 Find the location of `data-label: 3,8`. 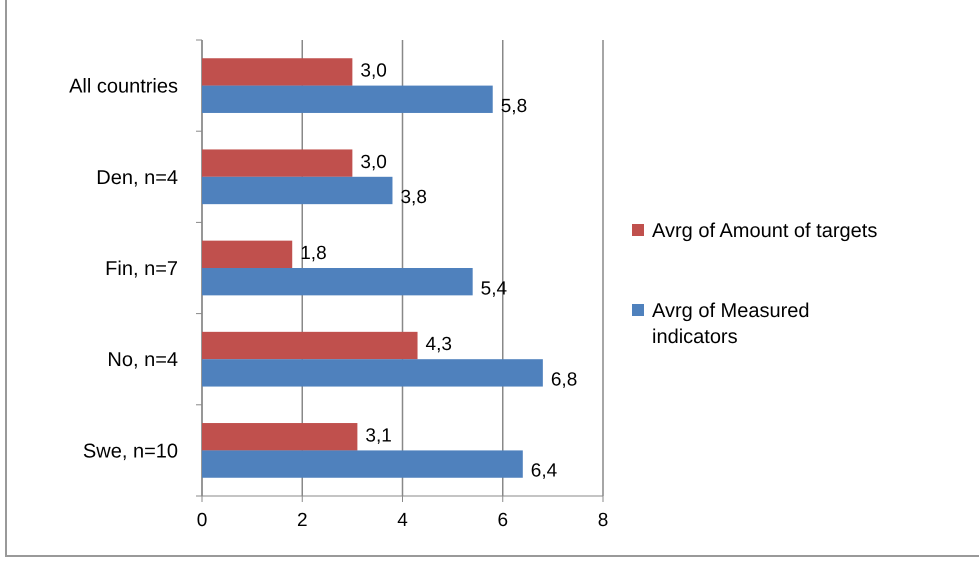

data-label: 3,8 is located at coordinates (413, 197).